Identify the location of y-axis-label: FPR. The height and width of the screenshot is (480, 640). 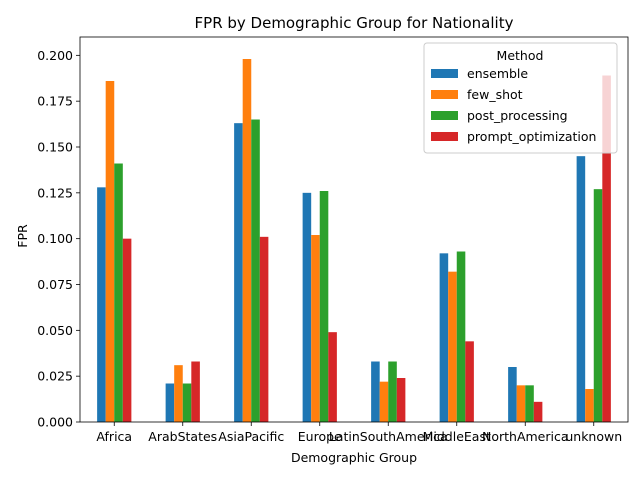
(22, 236).